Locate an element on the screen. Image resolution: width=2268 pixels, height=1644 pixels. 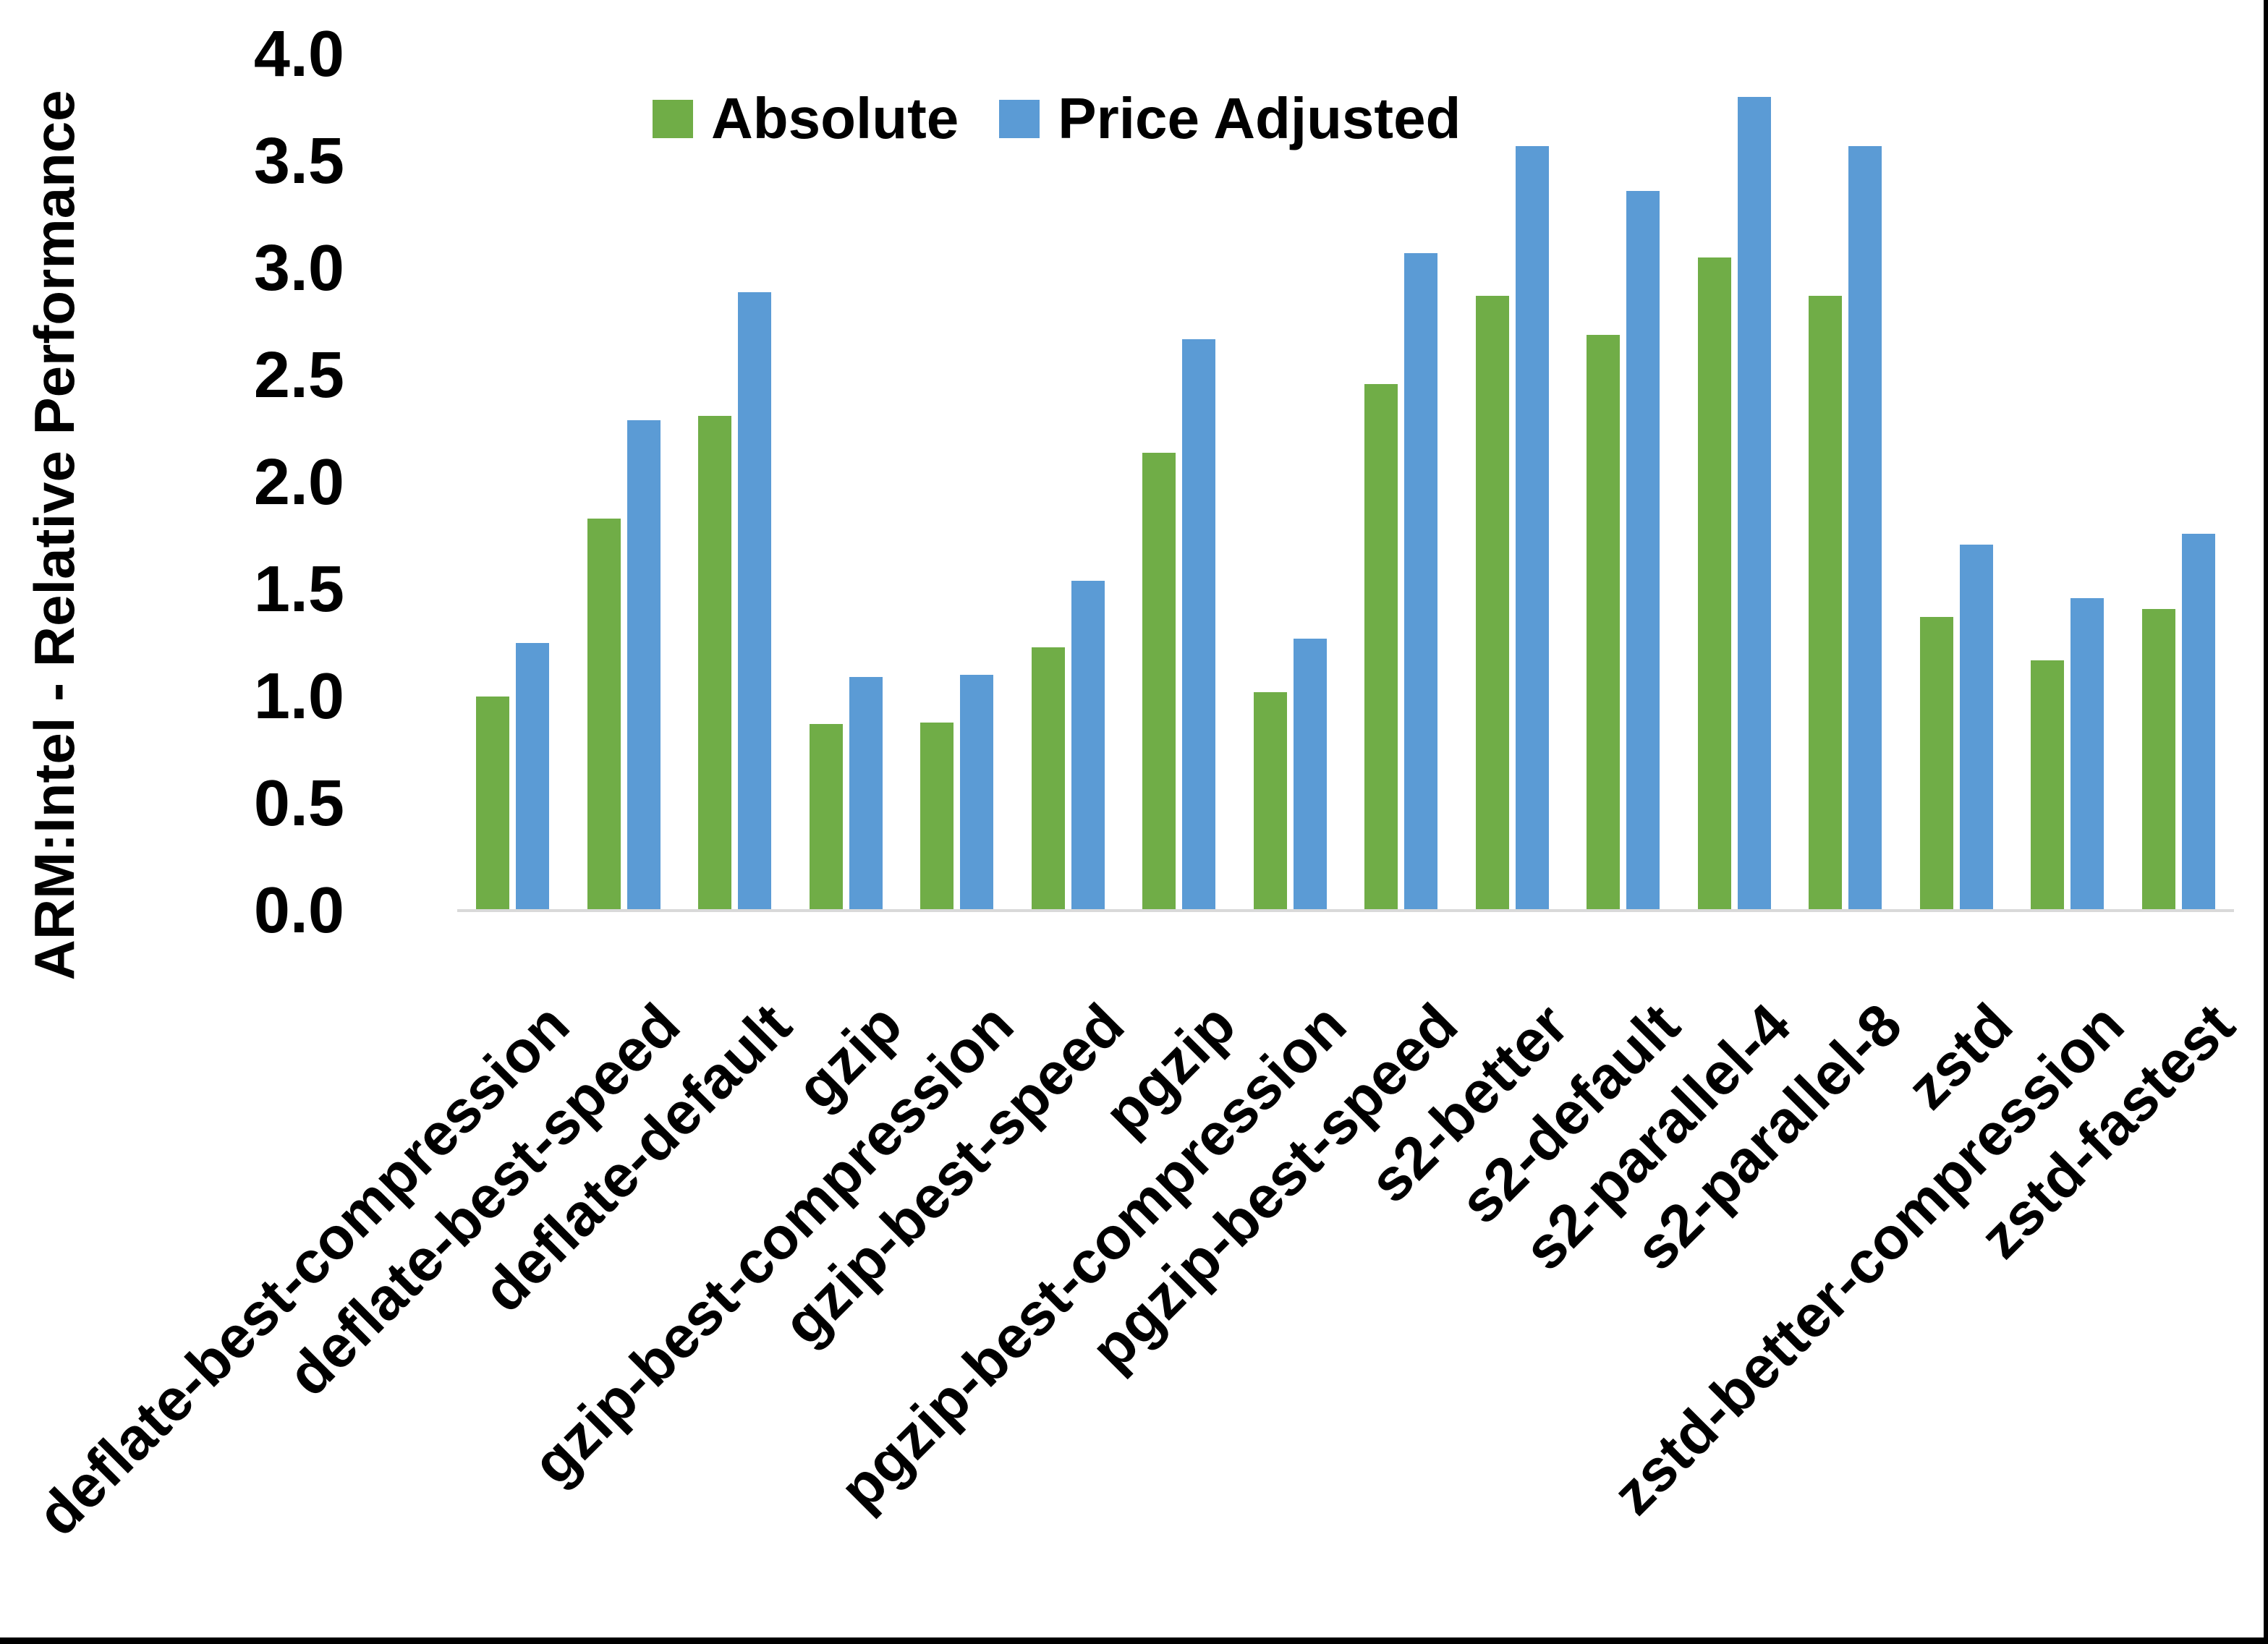
x-axis-label: s2-default is located at coordinates (1570, 1114).